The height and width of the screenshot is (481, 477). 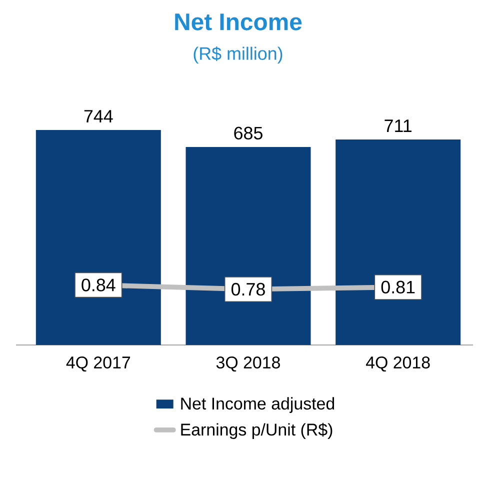 What do you see at coordinates (98, 364) in the screenshot?
I see `x-tick-label: 4Q 2017` at bounding box center [98, 364].